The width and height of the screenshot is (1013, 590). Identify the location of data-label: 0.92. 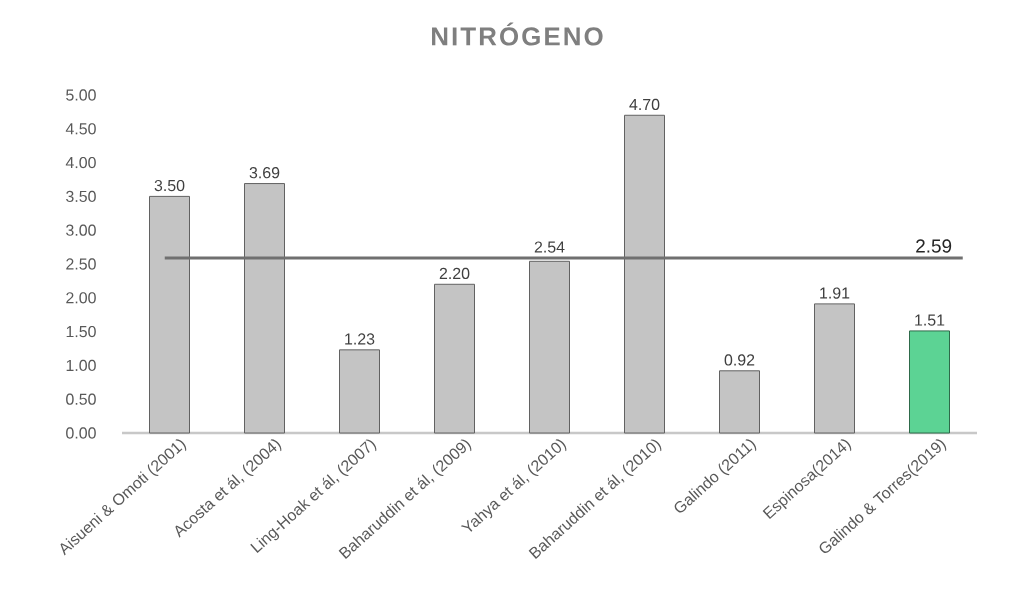
(739, 360).